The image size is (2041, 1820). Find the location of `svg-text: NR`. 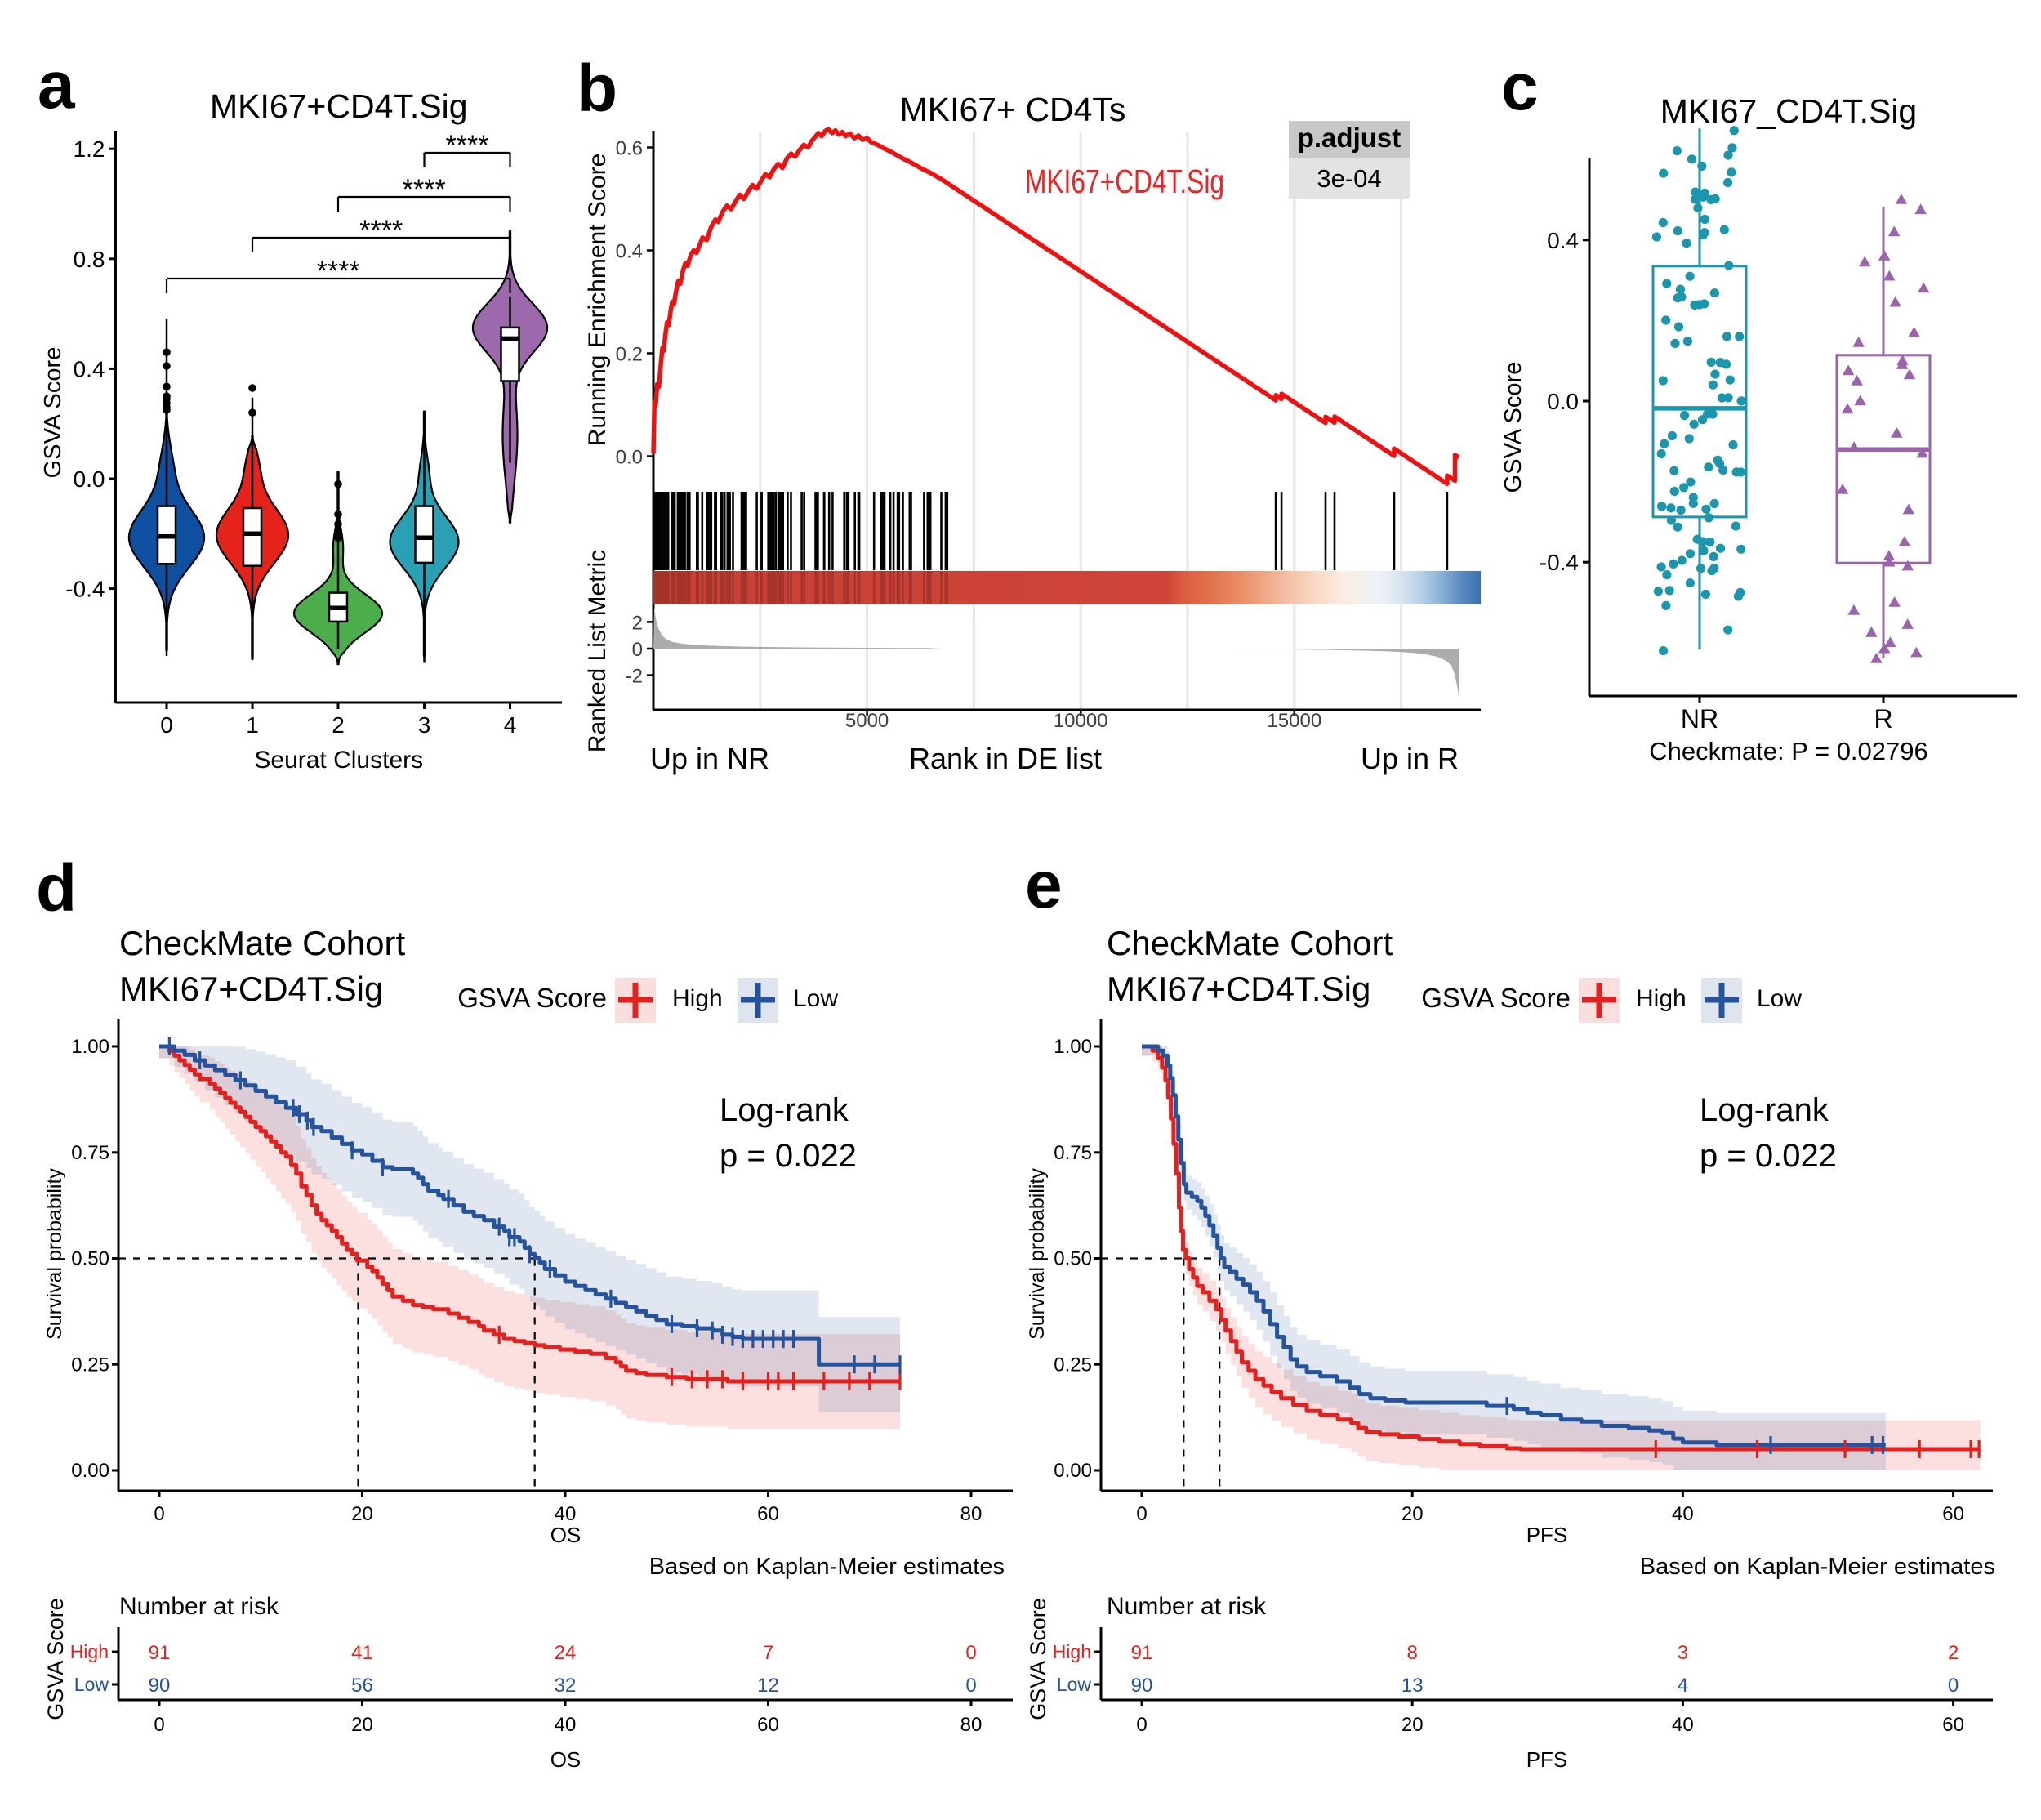

svg-text: NR is located at coordinates (1699, 719).